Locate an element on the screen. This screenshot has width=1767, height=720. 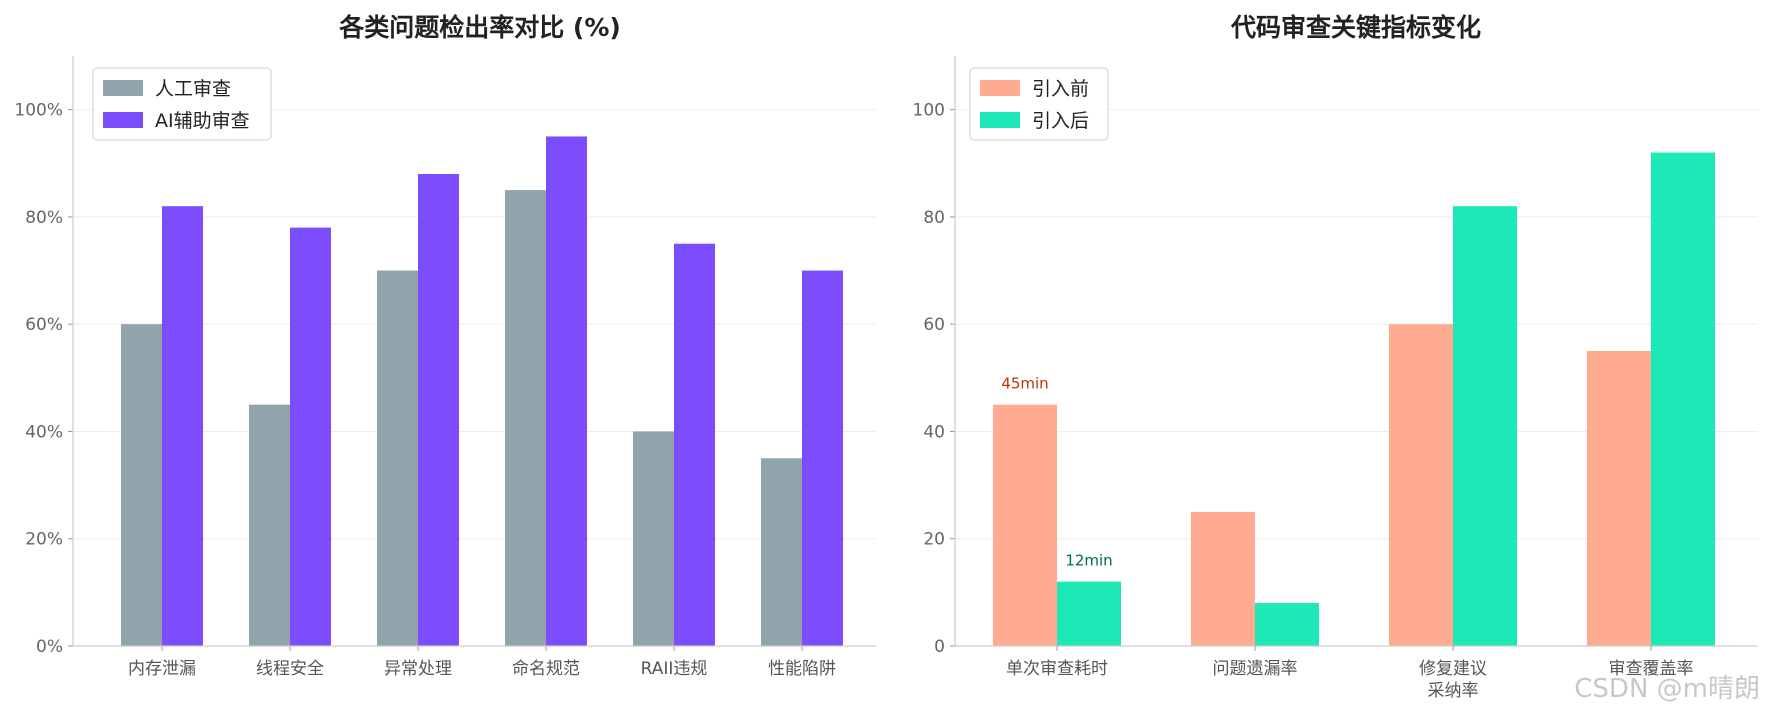
legend-label: 引入前 is located at coordinates (1060, 89).